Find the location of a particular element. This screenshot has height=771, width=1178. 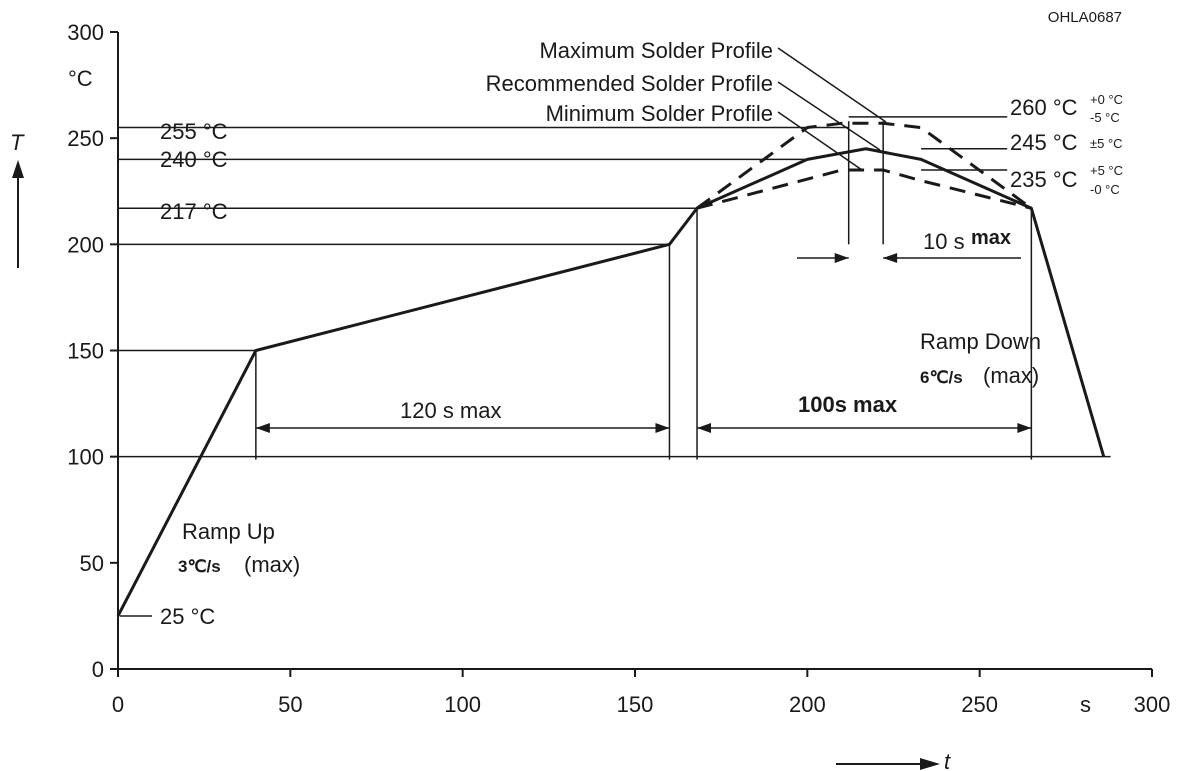

leader-max is located at coordinates (832, 85).